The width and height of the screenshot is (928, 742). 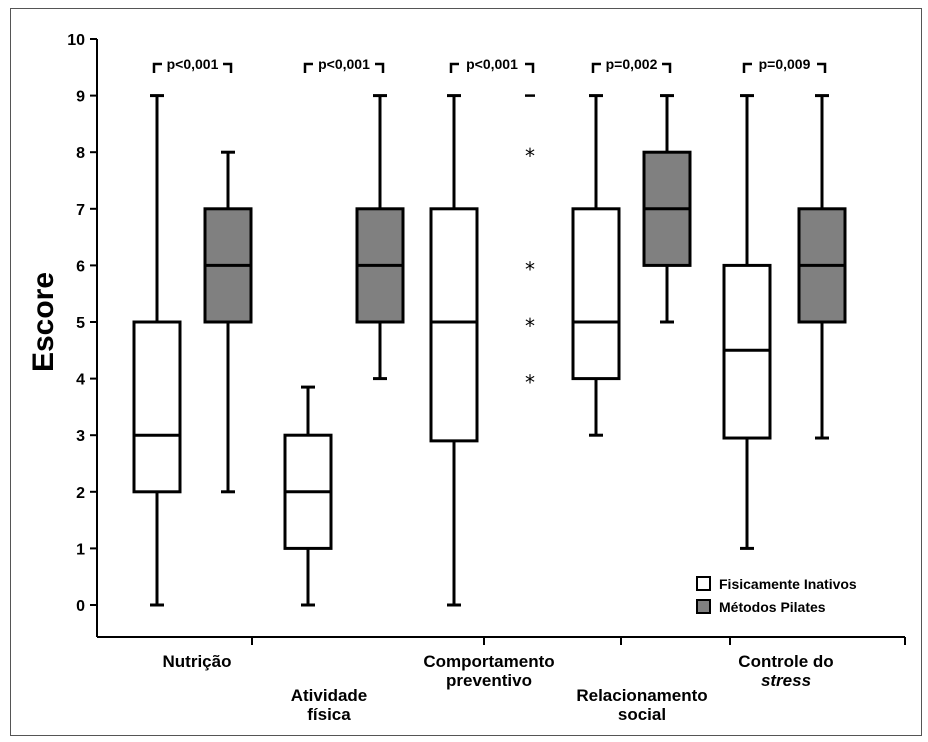 What do you see at coordinates (788, 584) in the screenshot?
I see `legend-label: Fisicamente Inativos` at bounding box center [788, 584].